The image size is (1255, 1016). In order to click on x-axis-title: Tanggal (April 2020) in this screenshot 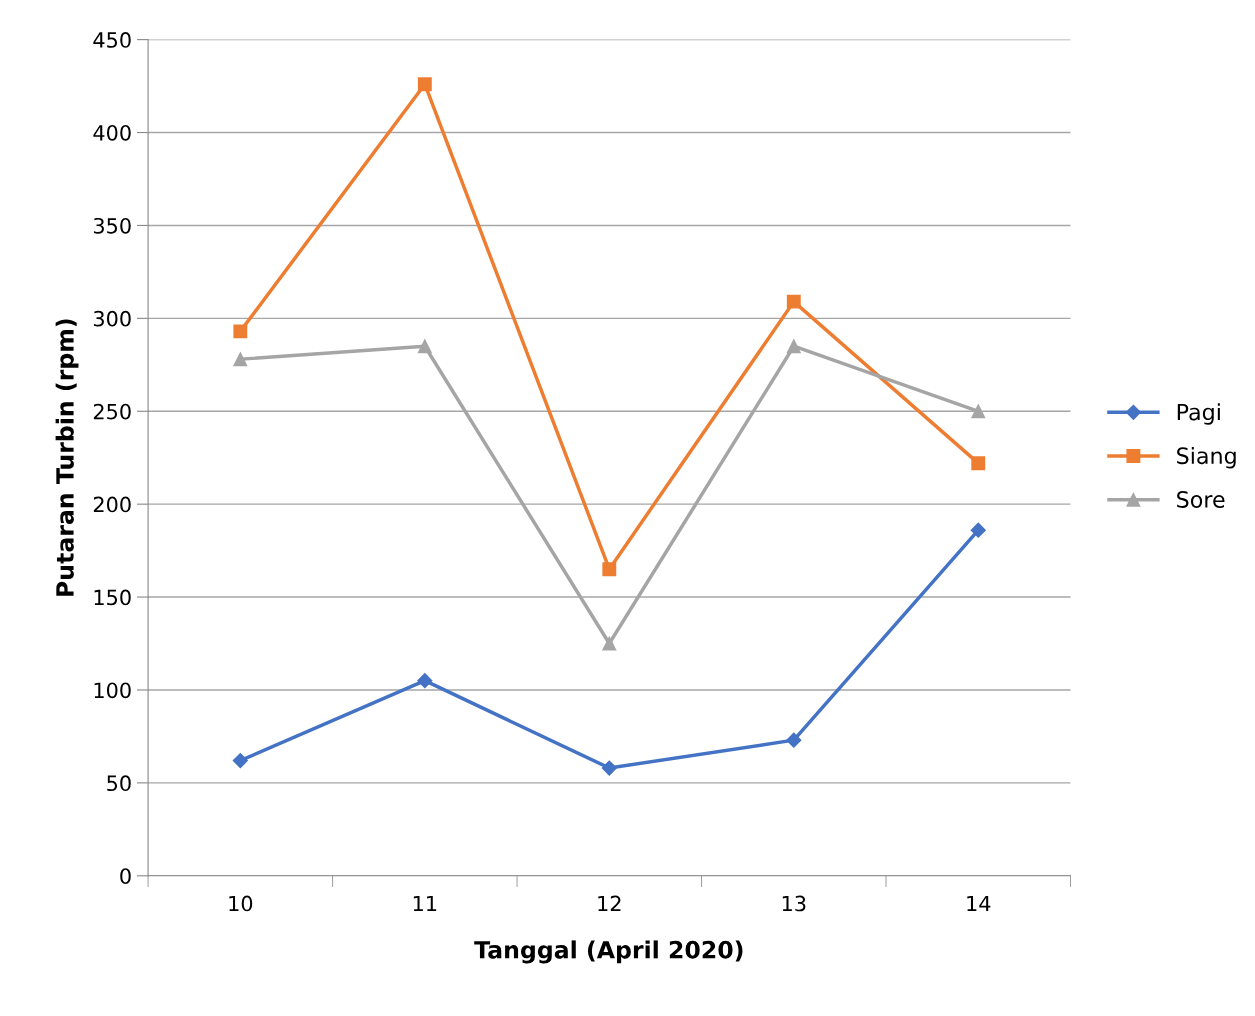, I will do `click(608, 952)`.